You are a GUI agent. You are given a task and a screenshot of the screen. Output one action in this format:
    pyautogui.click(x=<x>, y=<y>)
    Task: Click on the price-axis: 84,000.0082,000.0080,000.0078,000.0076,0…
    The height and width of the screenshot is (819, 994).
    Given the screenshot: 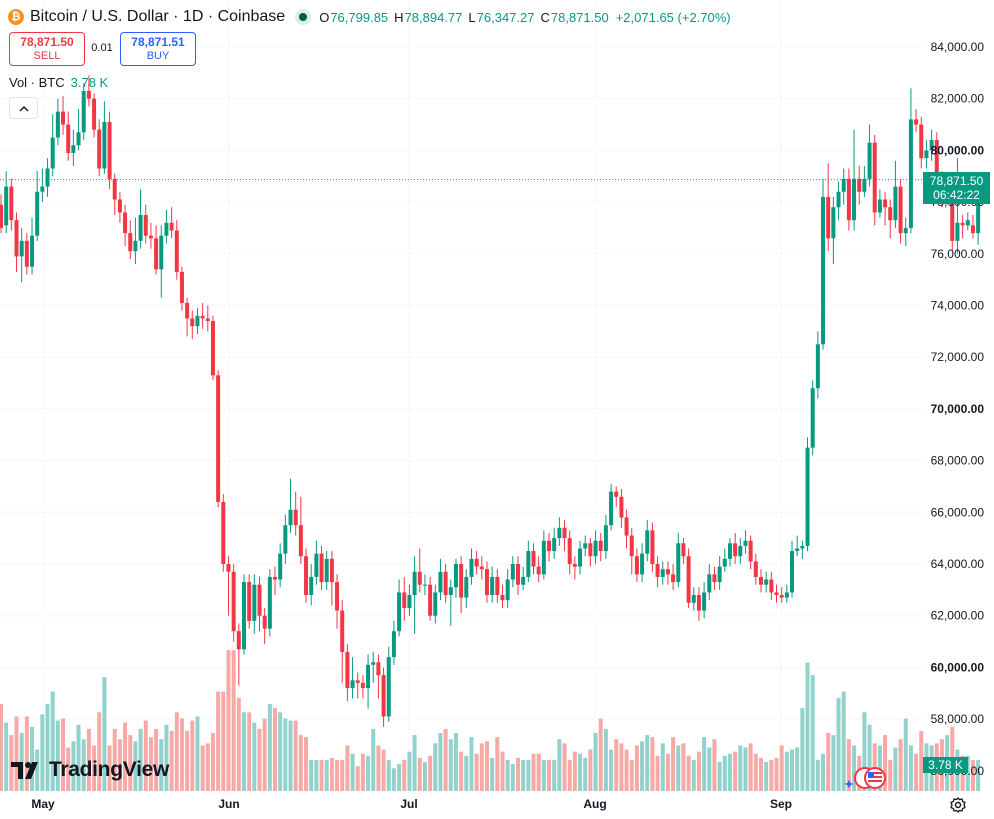 What is the action you would take?
    pyautogui.click(x=958, y=409)
    